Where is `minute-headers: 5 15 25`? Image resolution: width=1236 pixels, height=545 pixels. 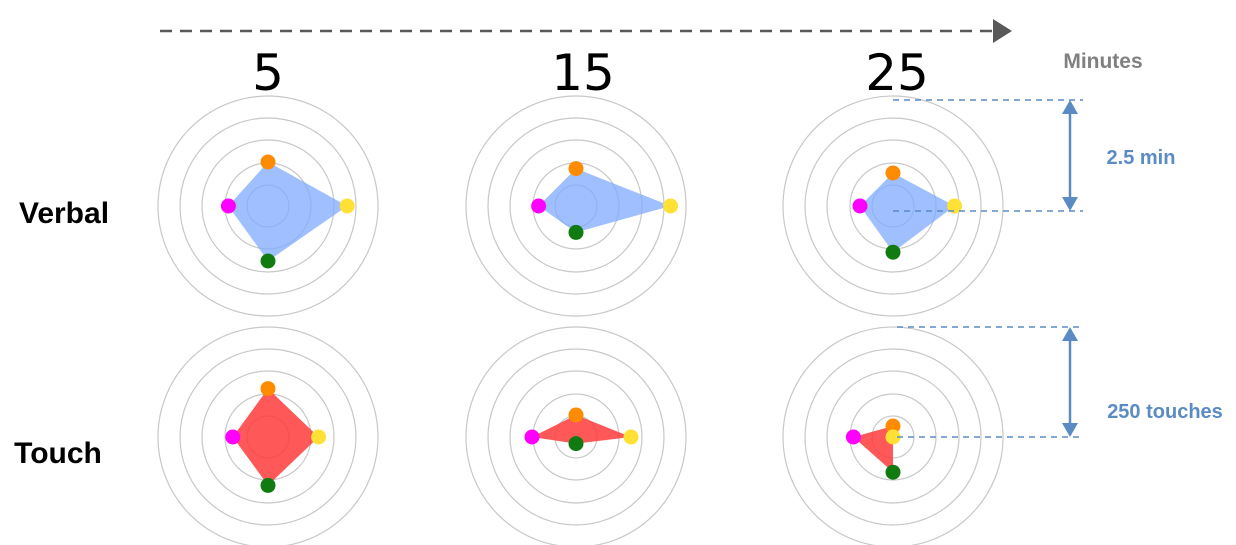 minute-headers: 5 15 25 is located at coordinates (590, 73).